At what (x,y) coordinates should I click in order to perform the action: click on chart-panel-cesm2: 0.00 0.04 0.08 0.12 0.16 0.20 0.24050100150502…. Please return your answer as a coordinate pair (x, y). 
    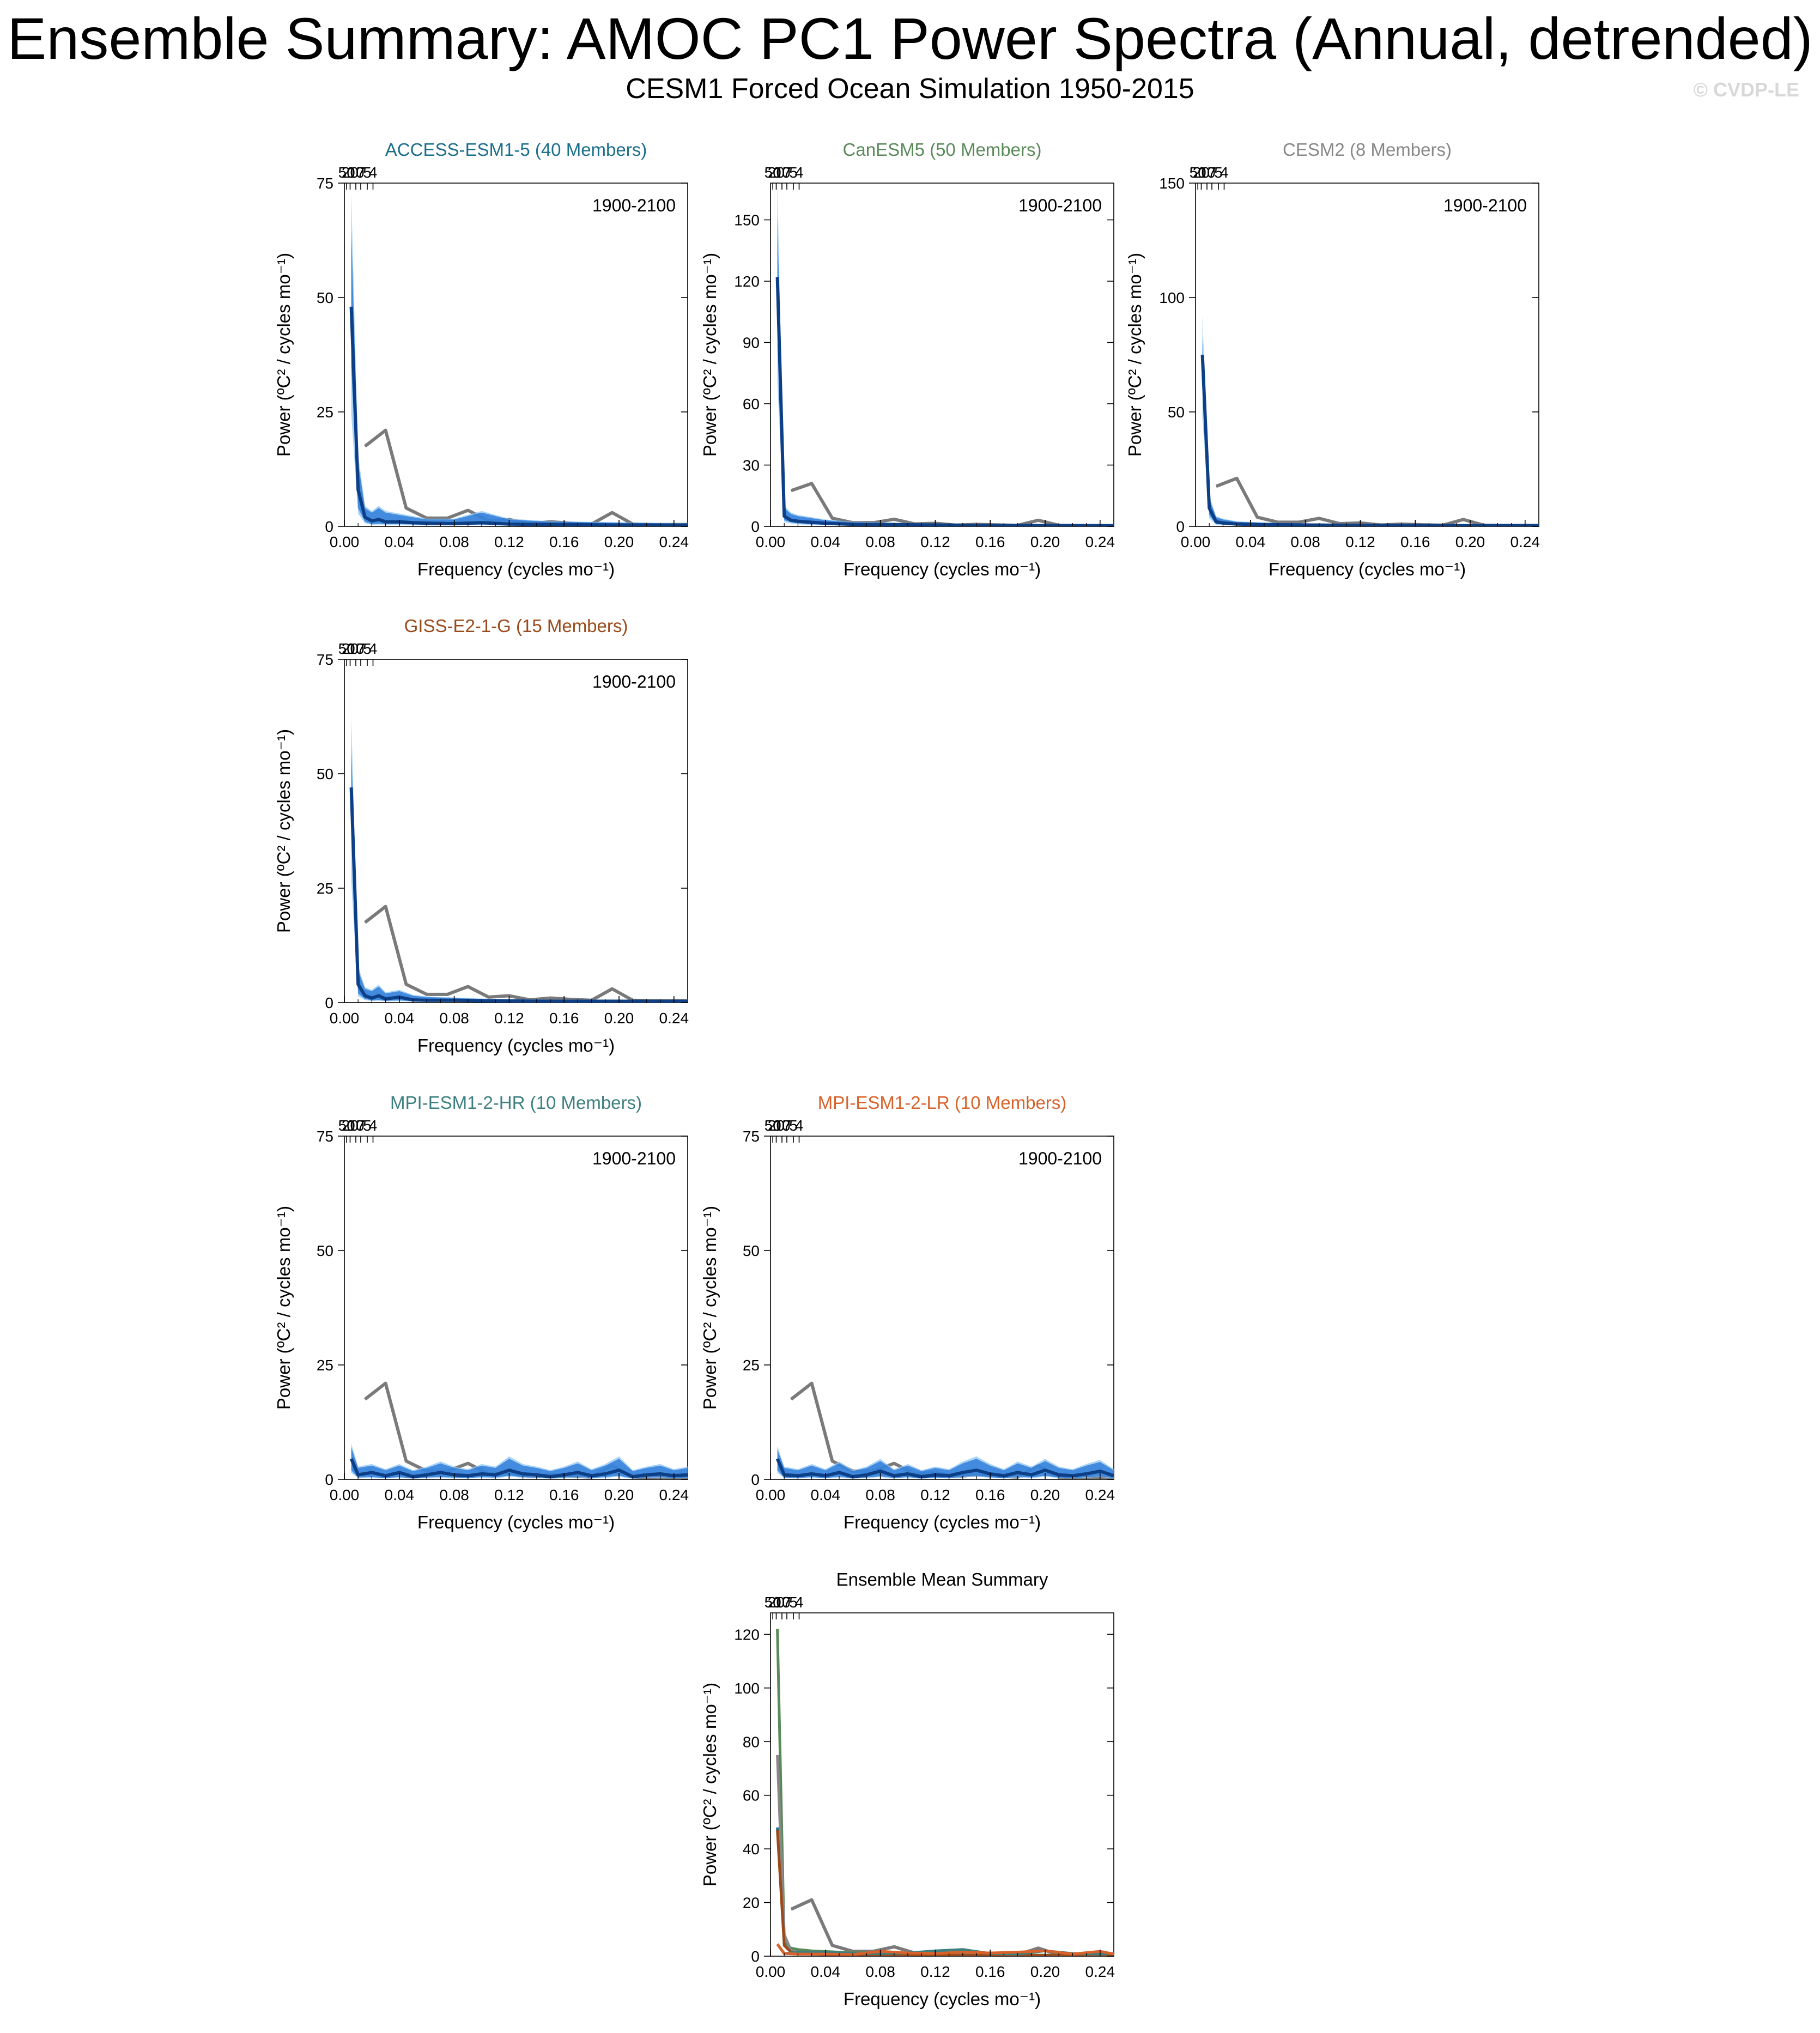
    Looking at the image, I should click on (1332, 359).